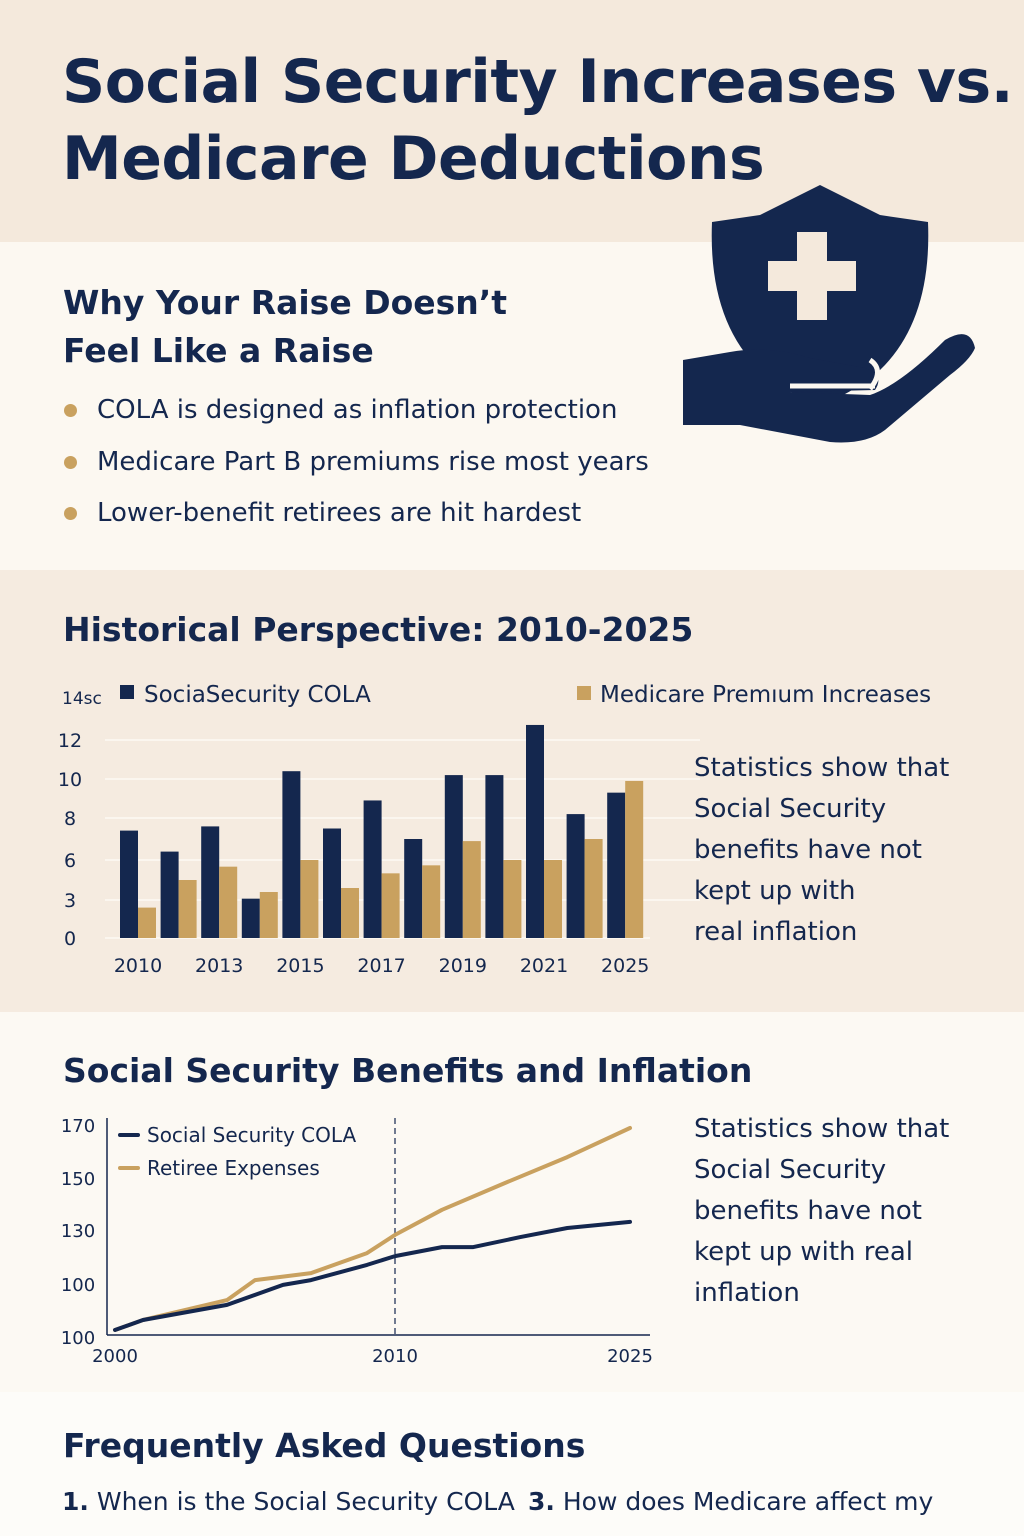  What do you see at coordinates (70, 901) in the screenshot?
I see `y-tick-label: 3` at bounding box center [70, 901].